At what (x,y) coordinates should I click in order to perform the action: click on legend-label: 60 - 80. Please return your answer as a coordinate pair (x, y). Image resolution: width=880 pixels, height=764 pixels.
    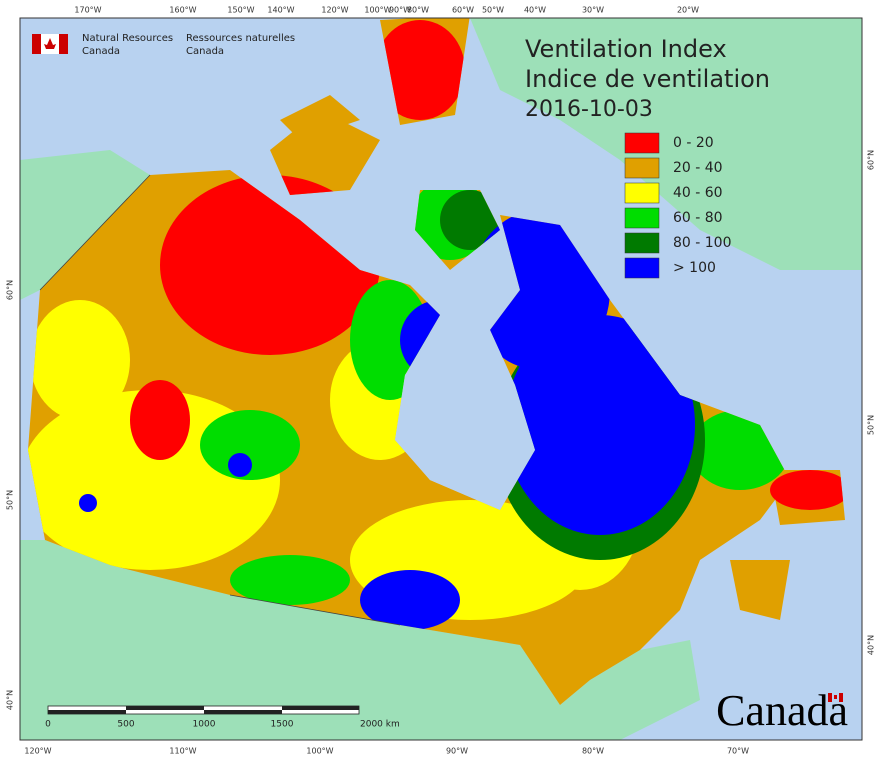
    Looking at the image, I should click on (698, 218).